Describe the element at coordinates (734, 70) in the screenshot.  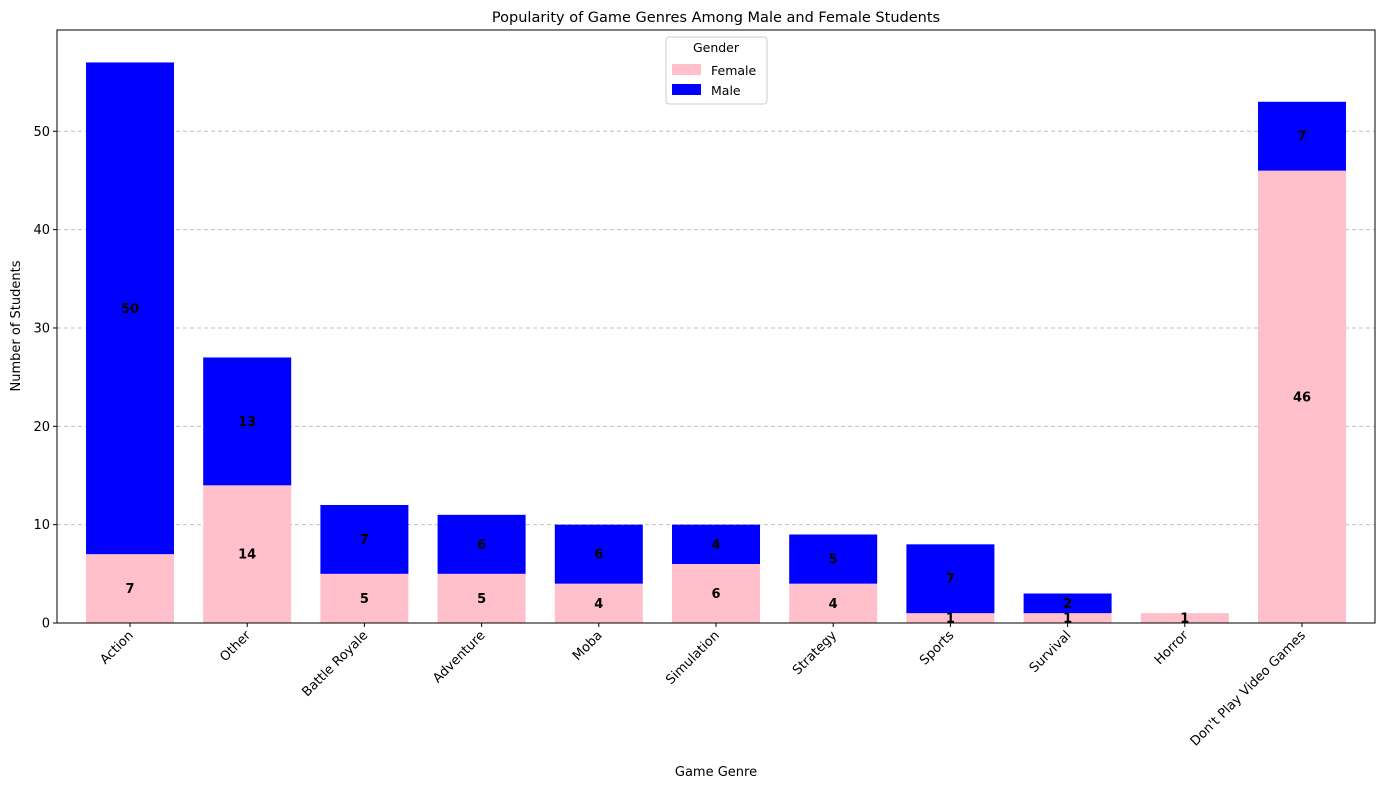
I see `legend-label-female: Female` at that location.